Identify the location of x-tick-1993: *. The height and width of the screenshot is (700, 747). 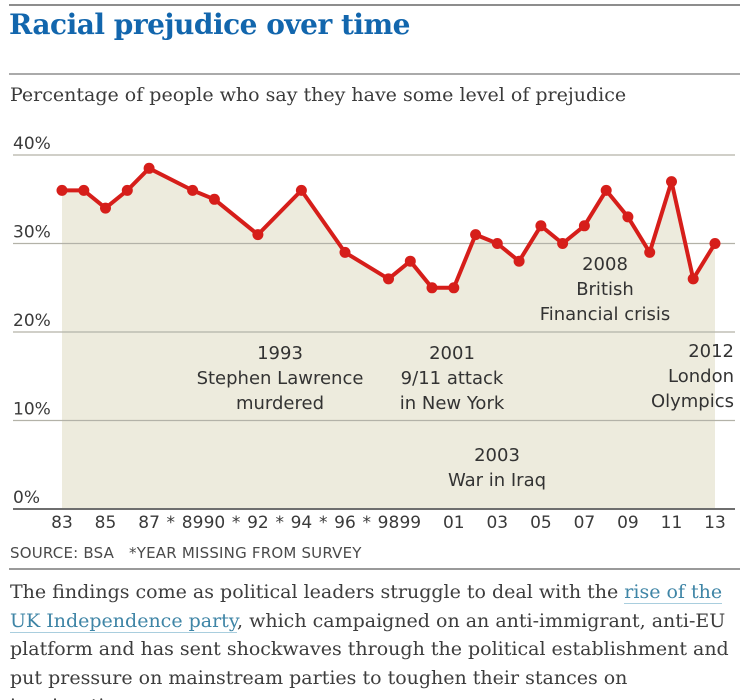
(279, 523).